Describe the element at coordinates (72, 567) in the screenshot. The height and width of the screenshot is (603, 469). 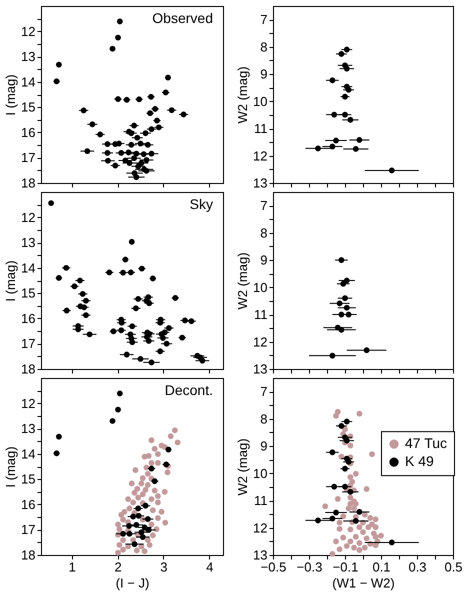
I see `x-tick-label: 1` at that location.